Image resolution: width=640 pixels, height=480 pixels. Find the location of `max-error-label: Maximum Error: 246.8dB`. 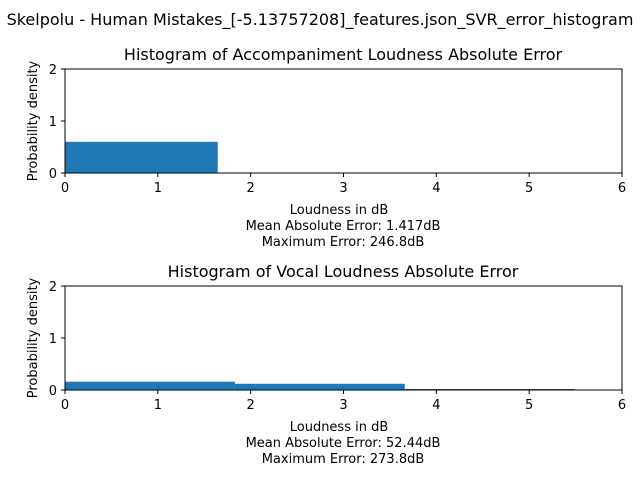

max-error-label: Maximum Error: 246.8dB is located at coordinates (343, 242).